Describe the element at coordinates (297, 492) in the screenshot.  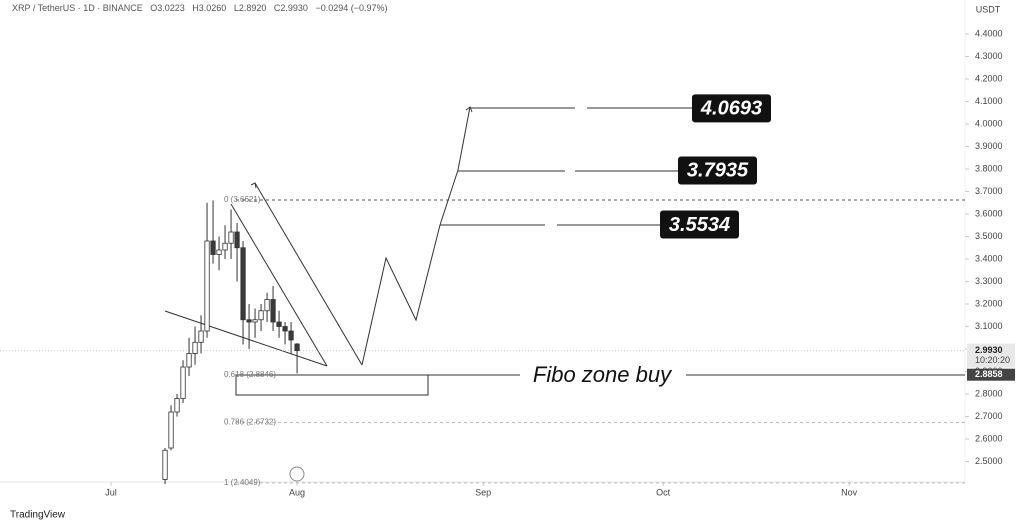
I see `x-tick-label: Aug` at that location.